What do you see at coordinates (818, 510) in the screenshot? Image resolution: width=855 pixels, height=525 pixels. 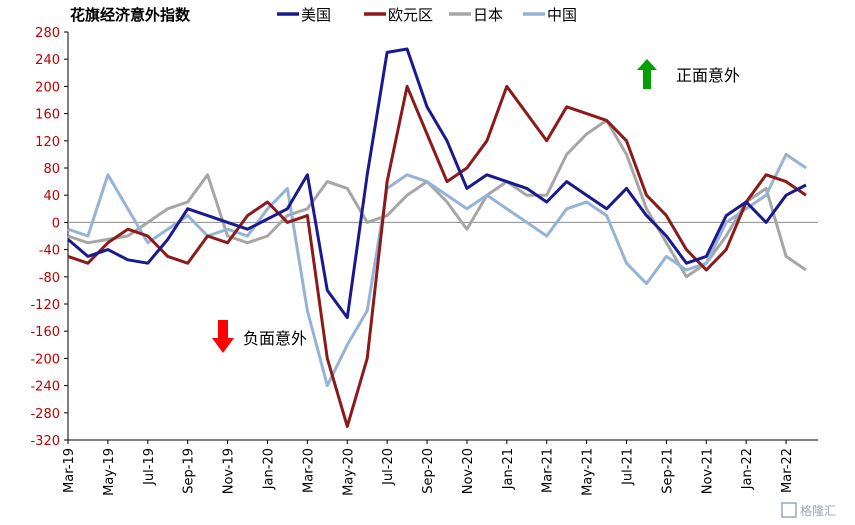 I see `watermark-text: 格隆汇` at bounding box center [818, 510].